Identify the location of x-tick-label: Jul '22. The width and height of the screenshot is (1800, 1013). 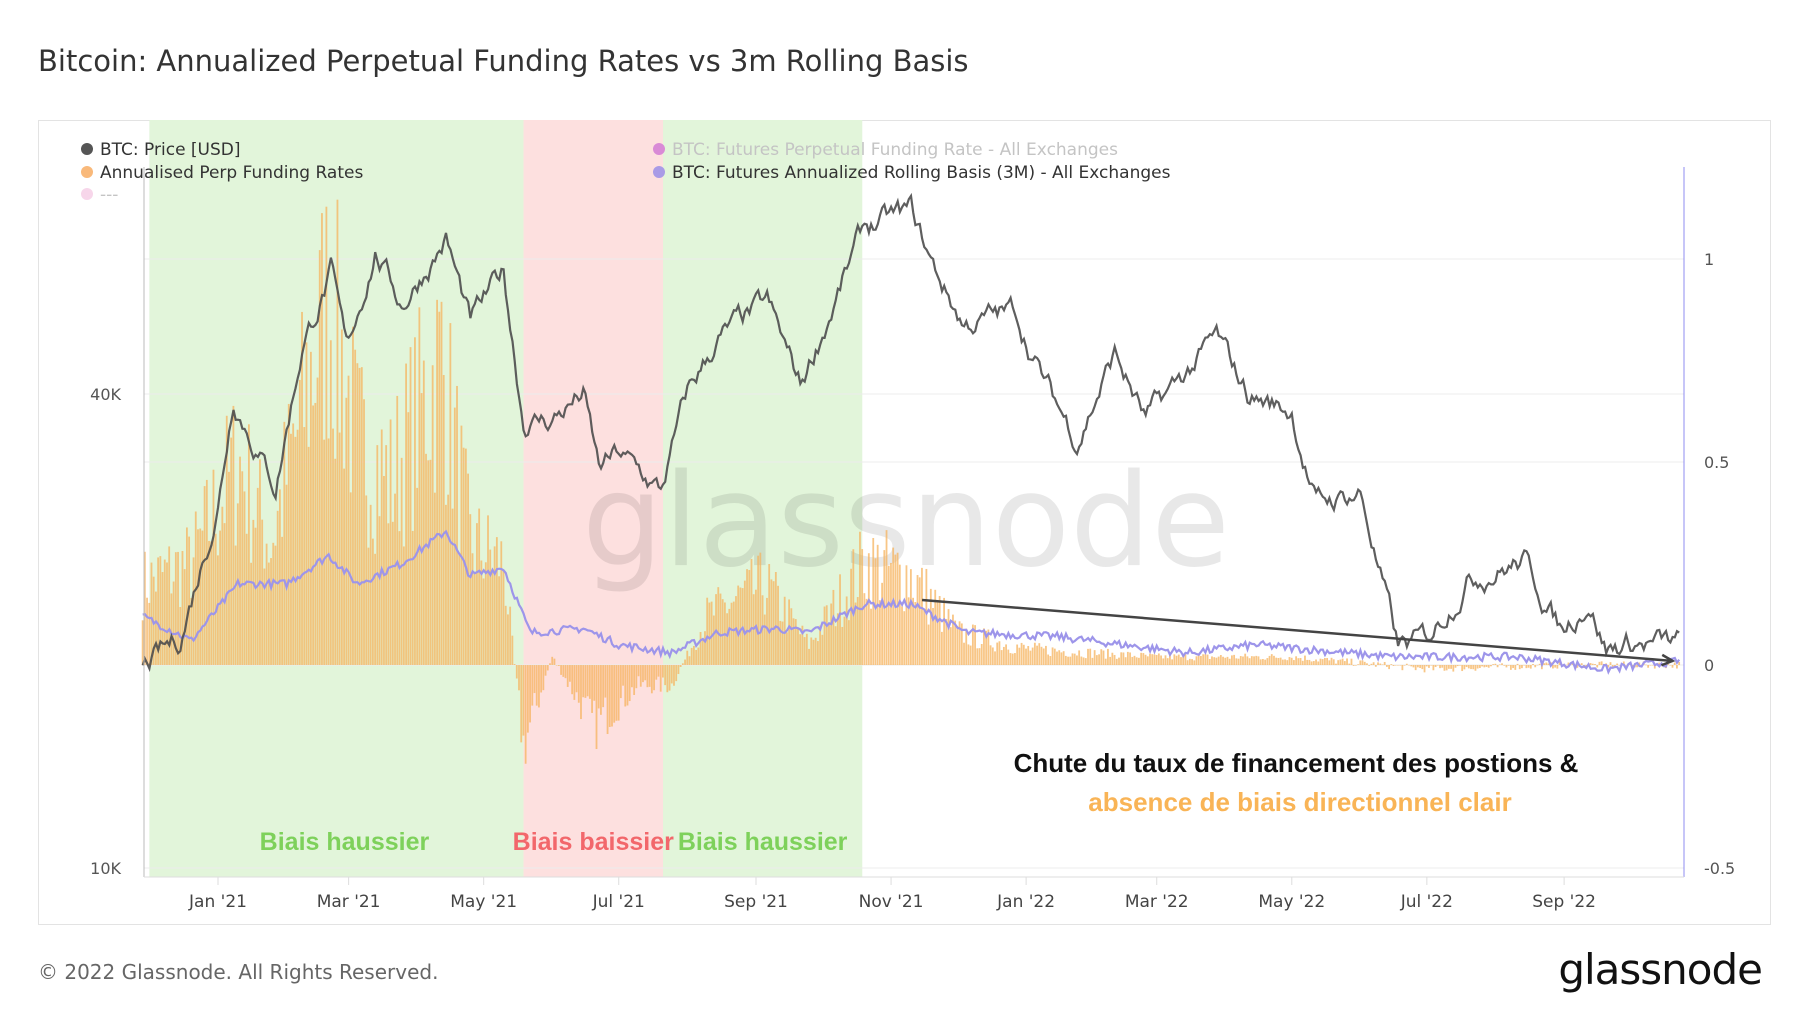
(1426, 902).